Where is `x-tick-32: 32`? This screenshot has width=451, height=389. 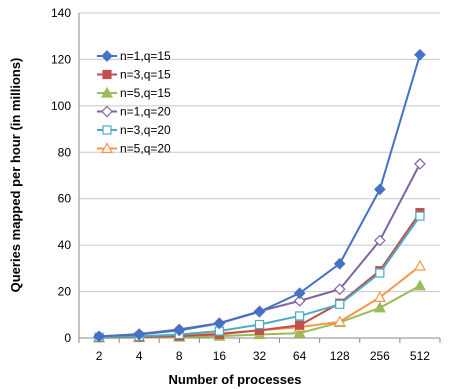
x-tick-32: 32 is located at coordinates (260, 356).